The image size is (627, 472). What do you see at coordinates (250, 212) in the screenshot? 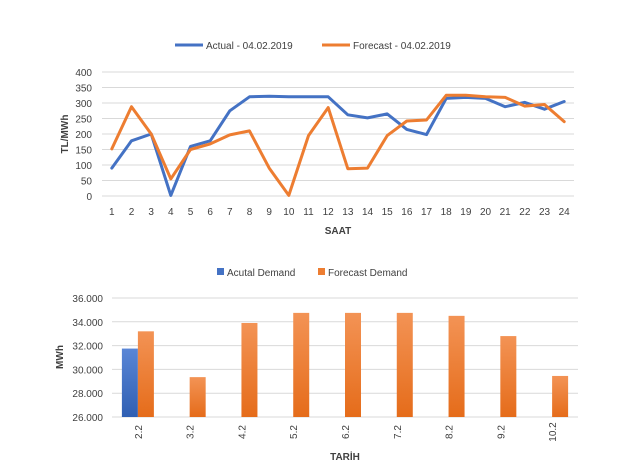
I see `line-chart-x-tick-label: 8` at bounding box center [250, 212].